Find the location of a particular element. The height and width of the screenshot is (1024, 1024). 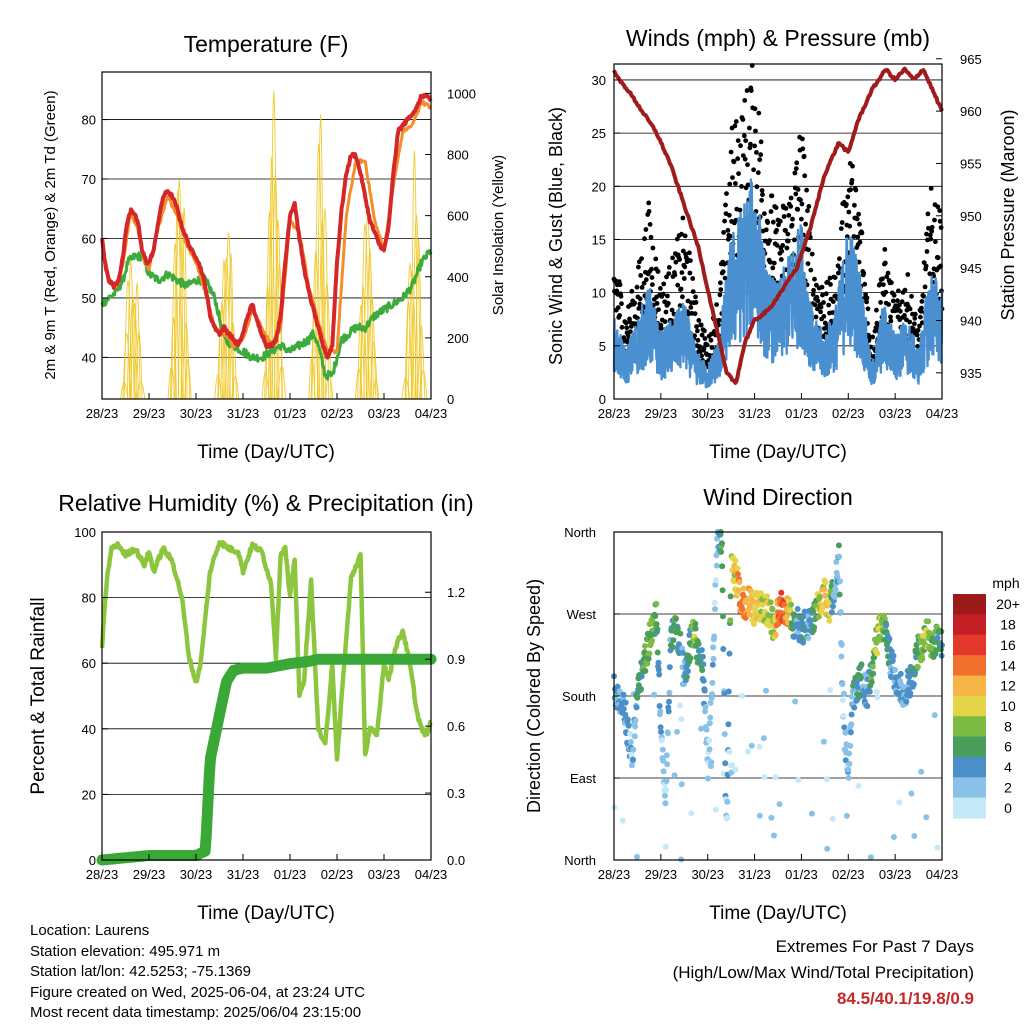

y-tick-label: South is located at coordinates (579, 696).